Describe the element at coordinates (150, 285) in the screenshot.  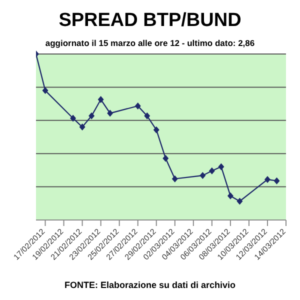
I see `source-note: FONTE: Elaborazione su dati di archivio` at that location.